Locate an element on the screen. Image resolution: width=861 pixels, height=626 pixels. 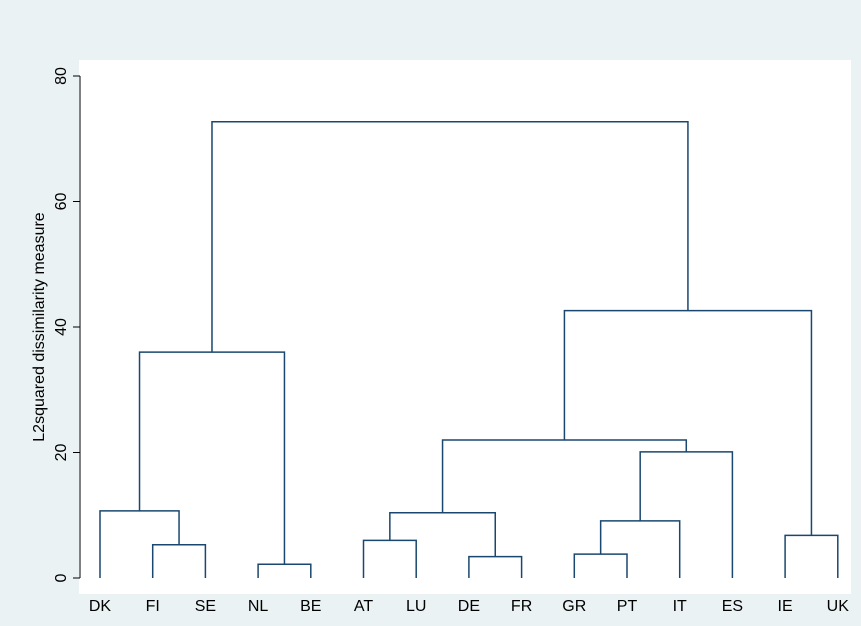
y-tick-label: 80 is located at coordinates (61, 76).